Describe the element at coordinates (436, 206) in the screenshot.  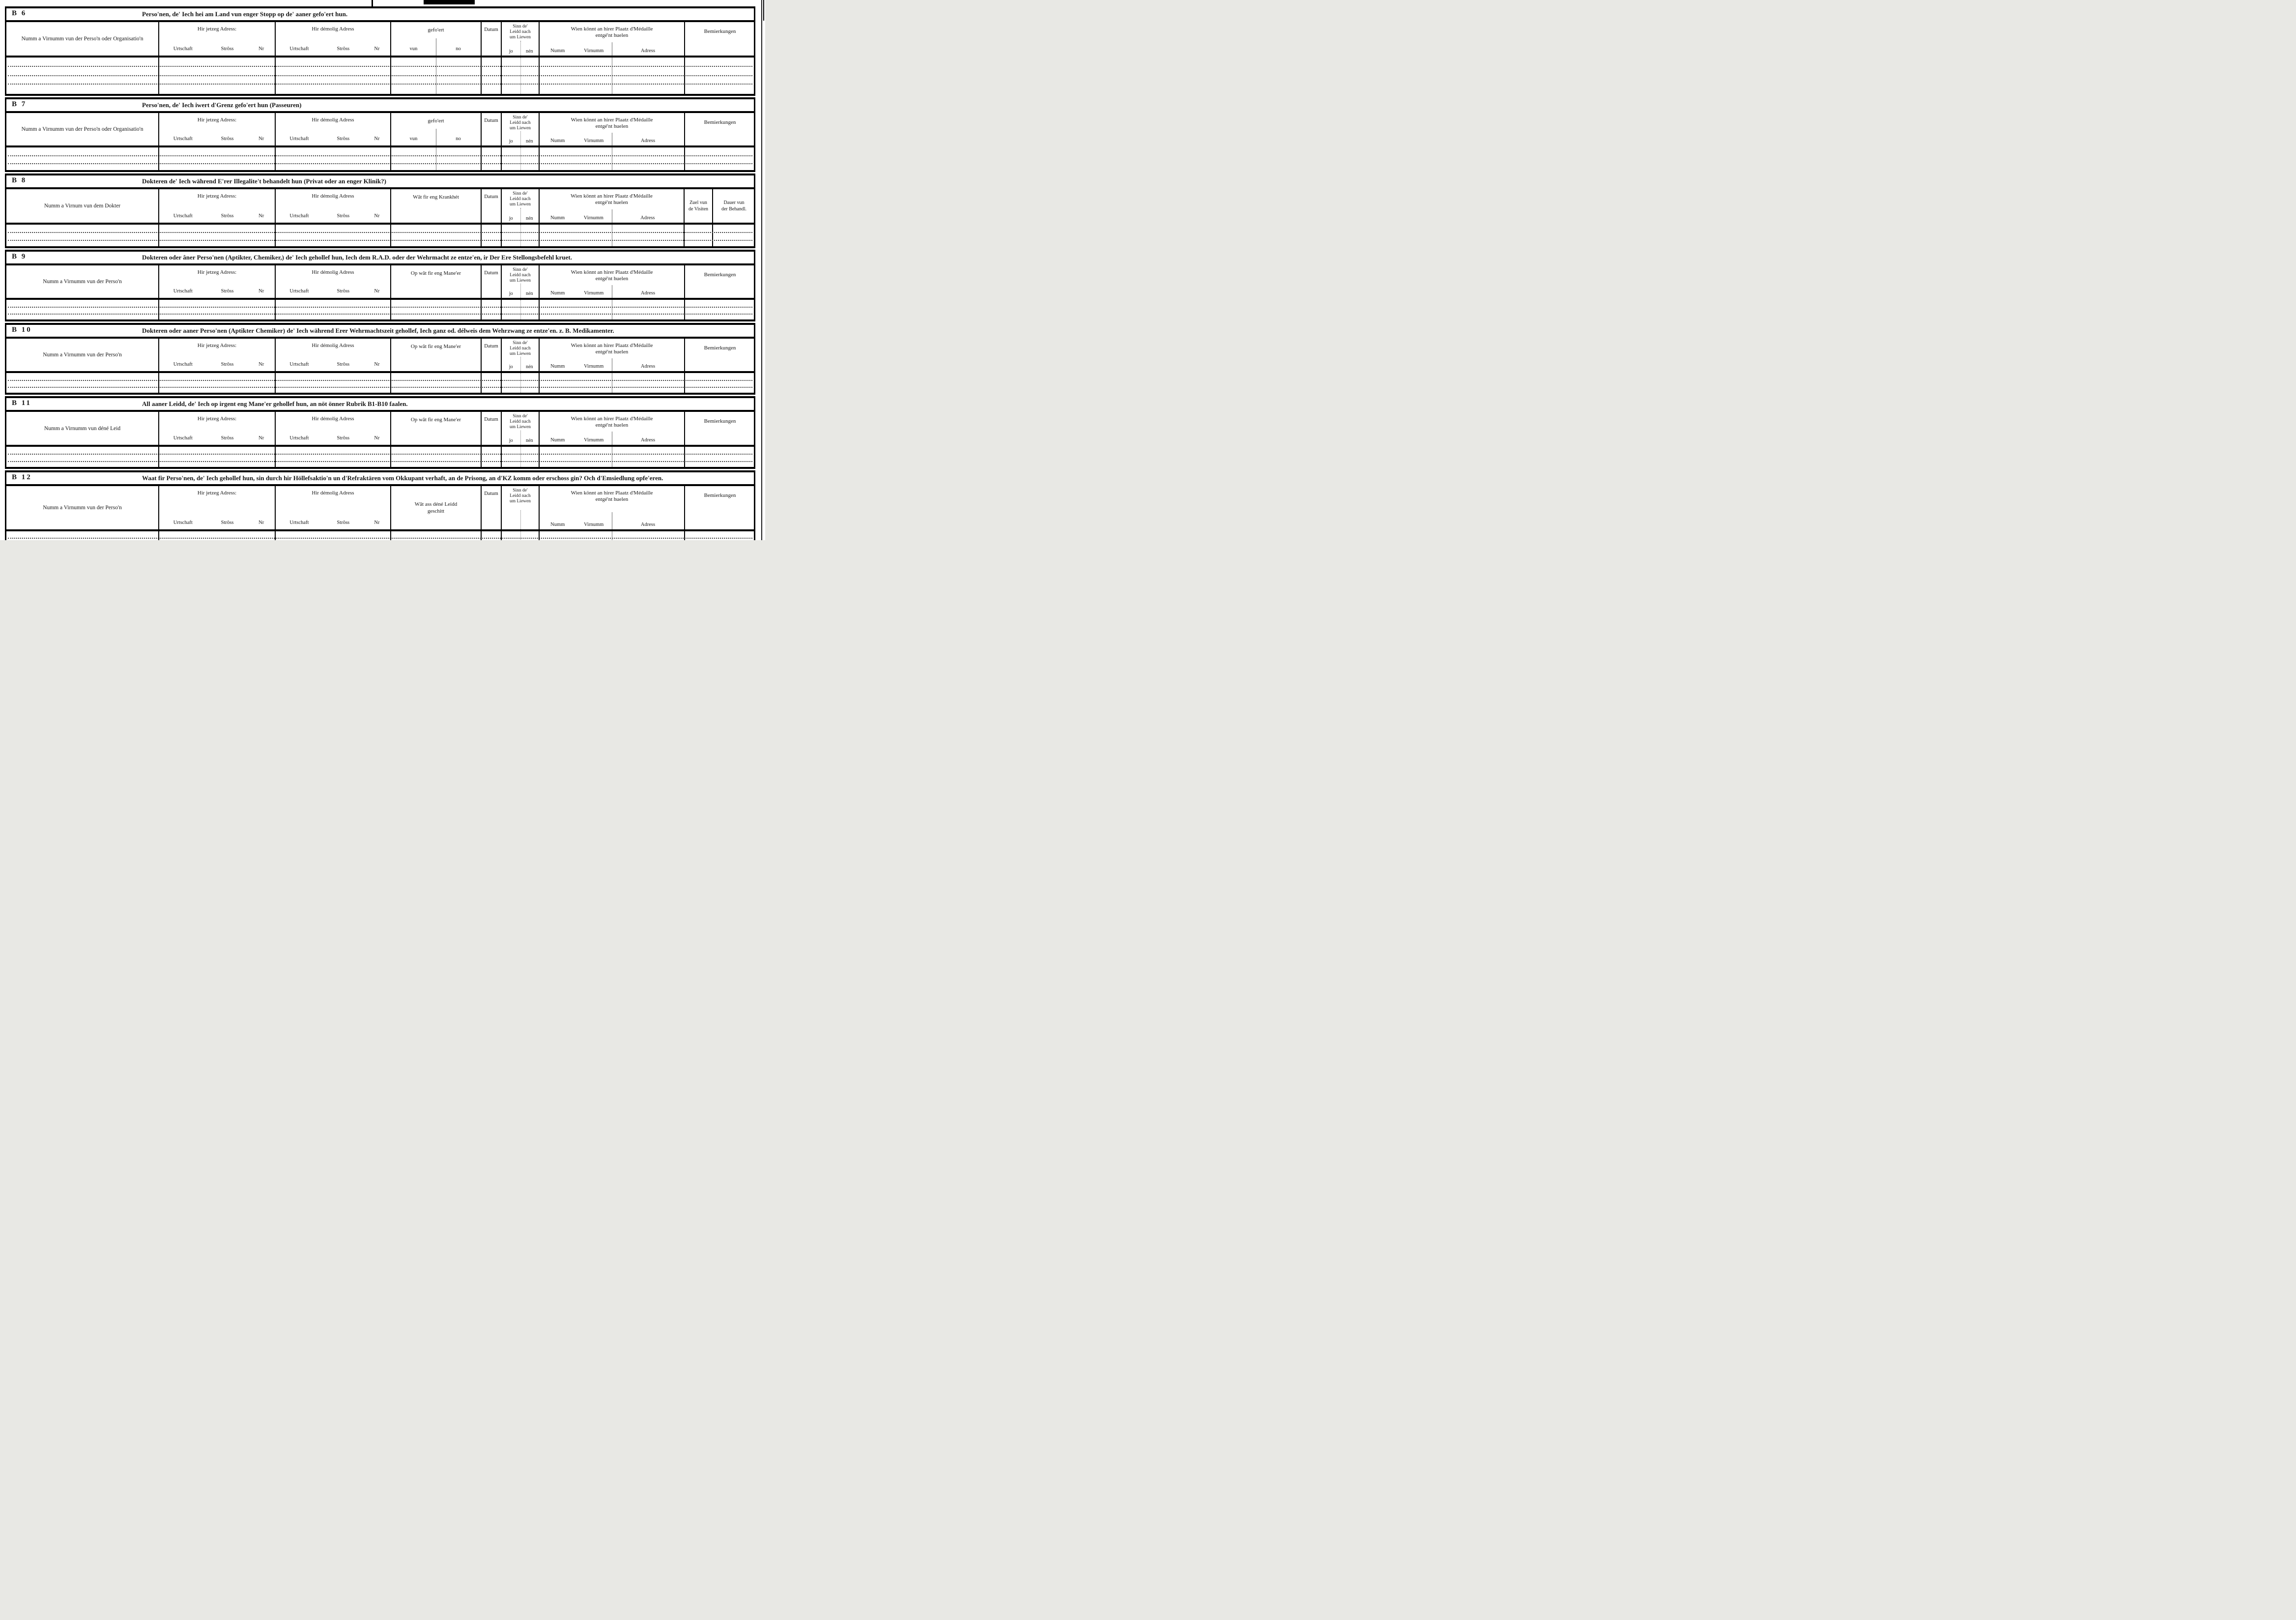
I see `col-illness-header: Wât fir eng Krankhét` at that location.